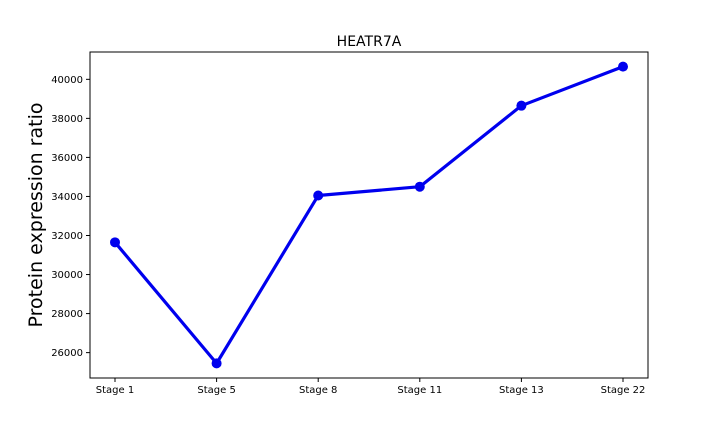  Describe the element at coordinates (67, 158) in the screenshot. I see `y-tick-label: 36000` at that location.